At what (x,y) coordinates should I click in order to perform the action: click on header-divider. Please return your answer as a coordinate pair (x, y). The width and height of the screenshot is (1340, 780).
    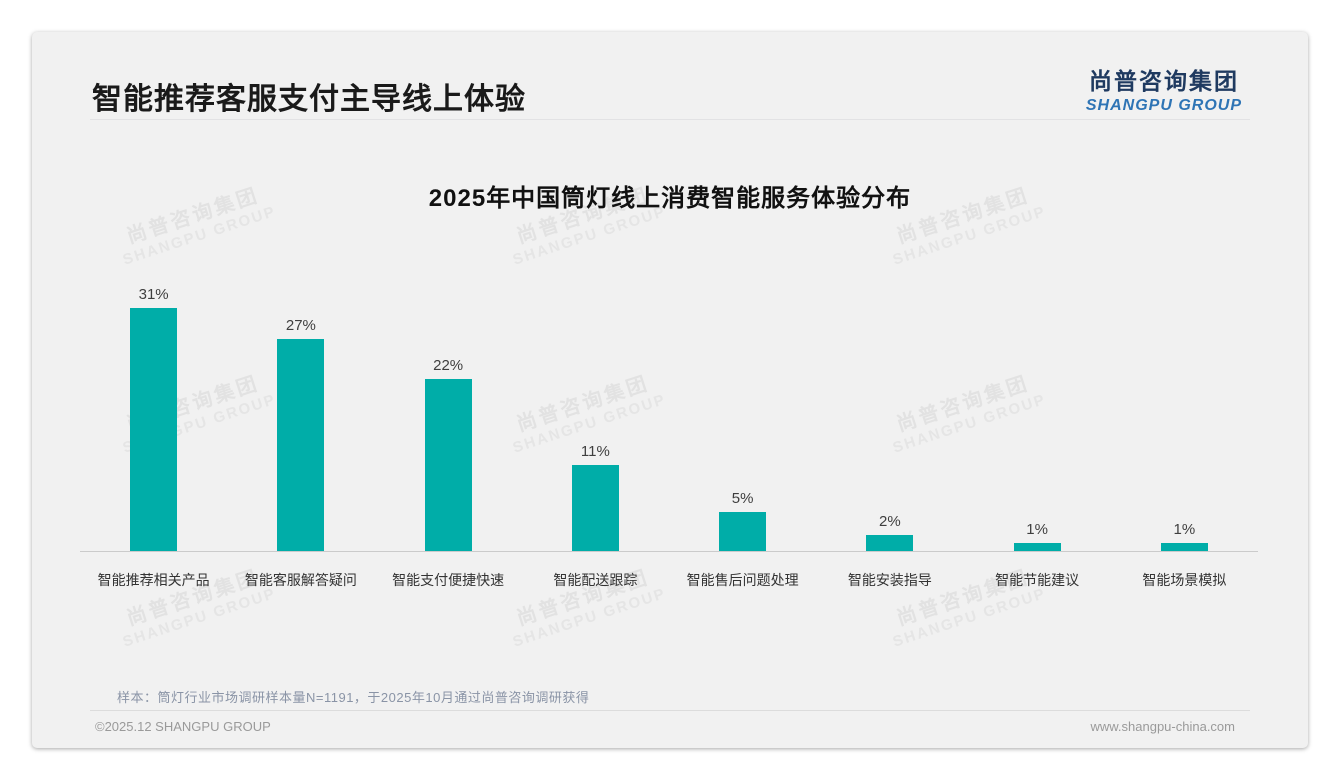
    Looking at the image, I should click on (670, 119).